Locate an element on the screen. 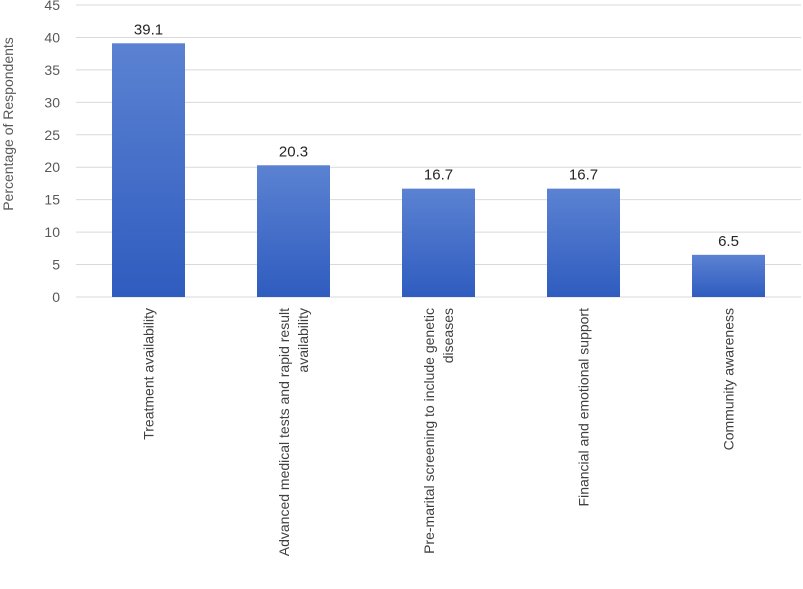  y-tick-label: 0 is located at coordinates (56, 297).